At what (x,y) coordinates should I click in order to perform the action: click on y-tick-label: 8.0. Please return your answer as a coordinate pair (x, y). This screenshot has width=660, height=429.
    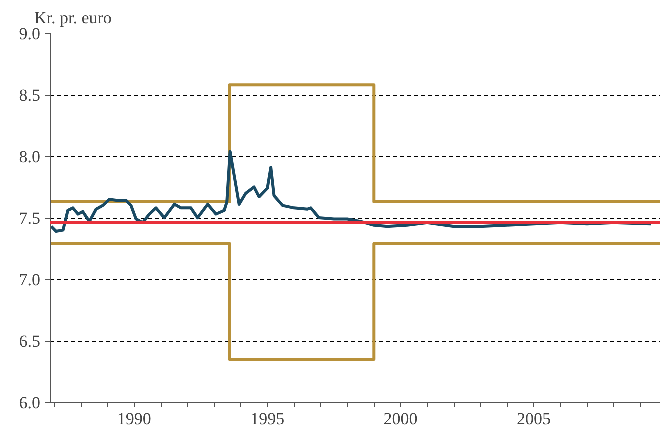
    Looking at the image, I should click on (29, 157).